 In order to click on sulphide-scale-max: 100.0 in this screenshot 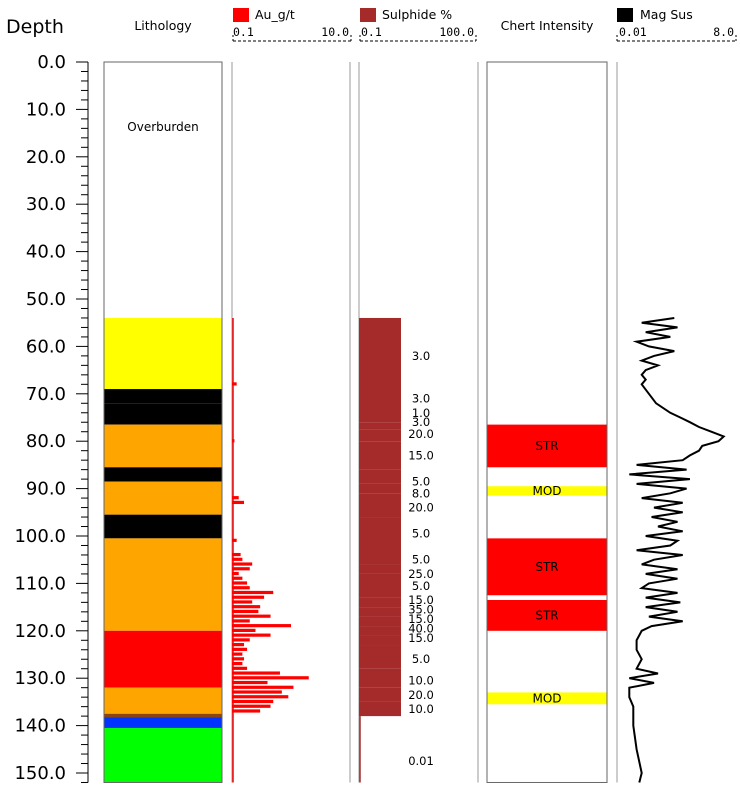, I will do `click(456, 32)`.